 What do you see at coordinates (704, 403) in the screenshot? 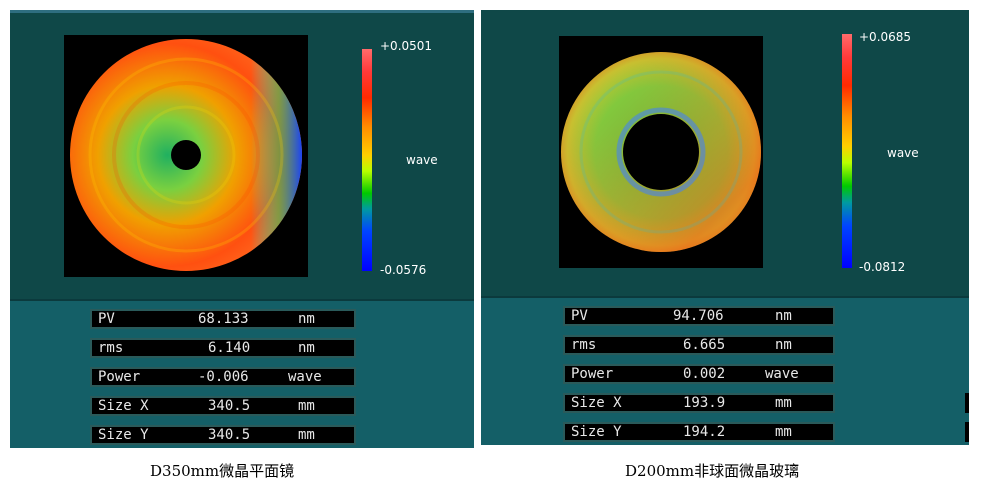
I see `right-row-size-x-value: 193.9` at bounding box center [704, 403].